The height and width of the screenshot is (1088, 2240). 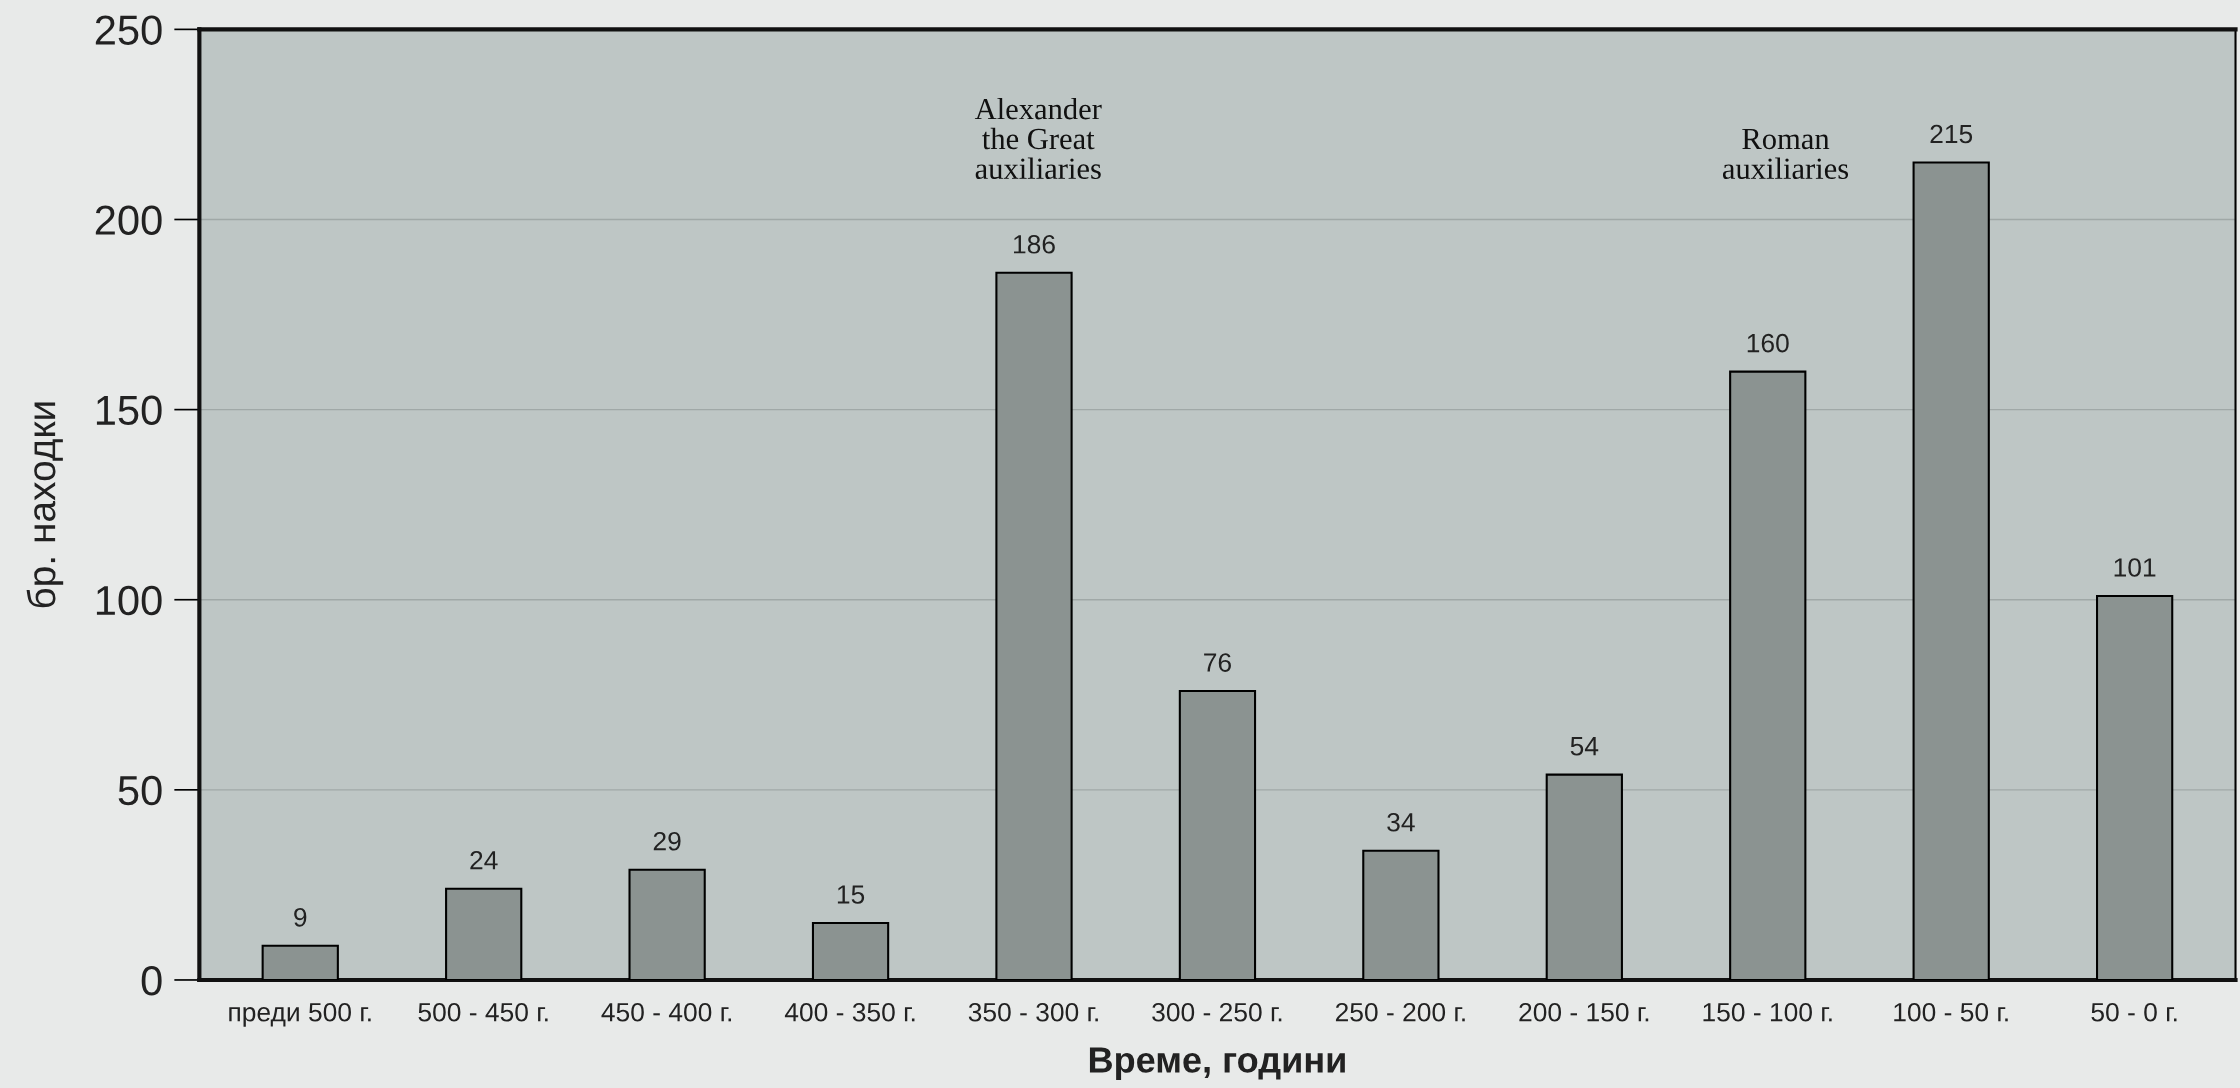 I want to click on x-axis-title: Време, години, so click(x=1217, y=1063).